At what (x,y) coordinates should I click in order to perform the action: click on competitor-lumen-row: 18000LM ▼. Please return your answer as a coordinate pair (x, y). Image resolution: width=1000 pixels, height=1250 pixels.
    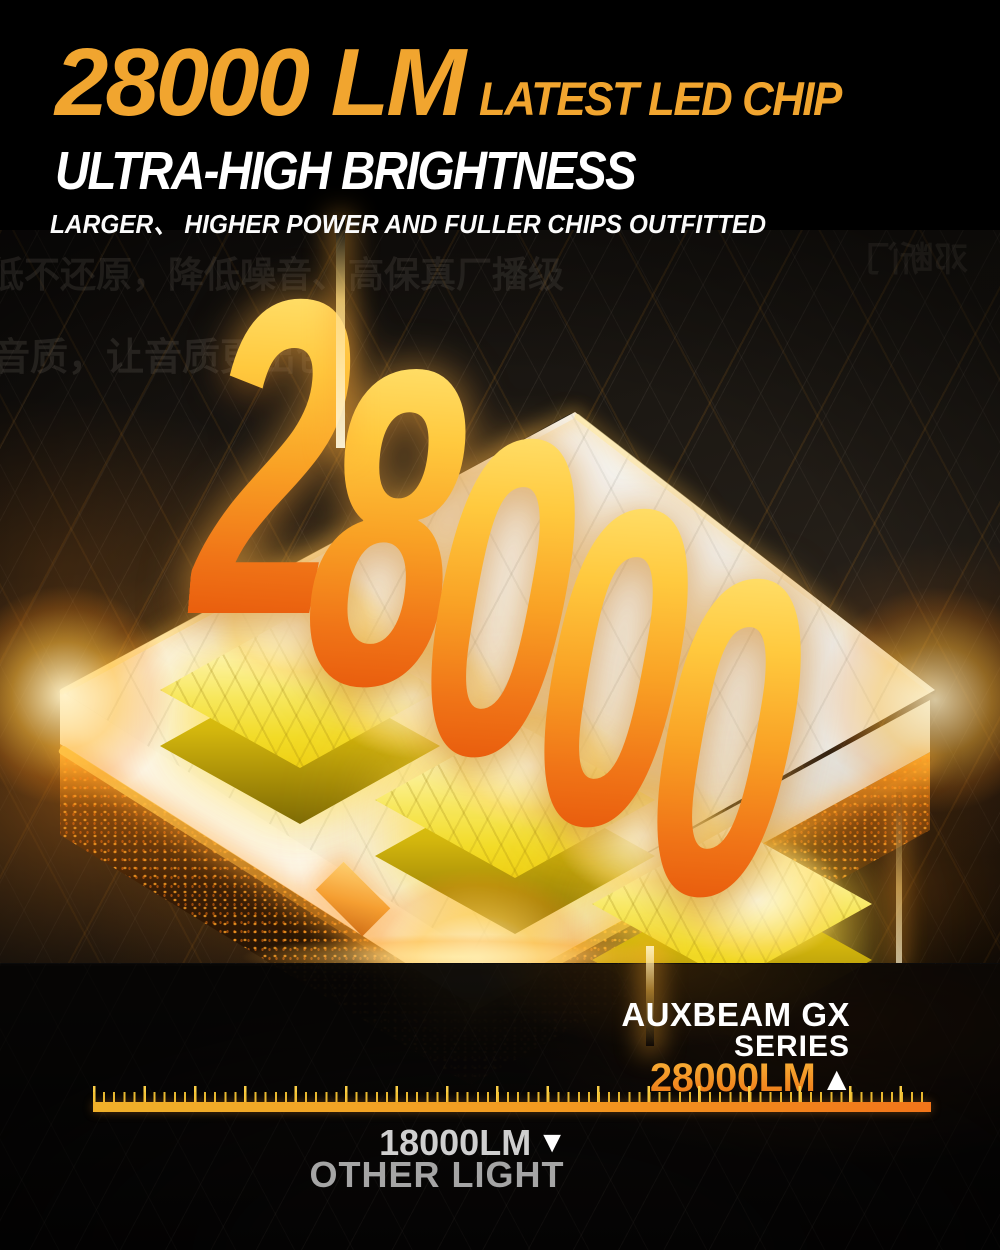
    Looking at the image, I should click on (473, 1143).